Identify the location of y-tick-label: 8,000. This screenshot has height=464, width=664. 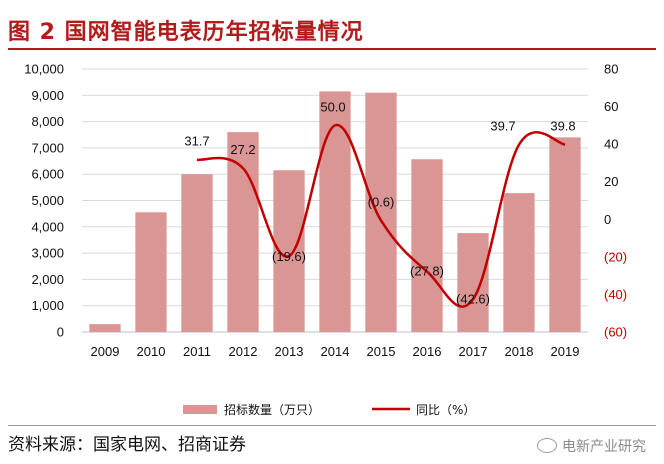
(47, 121).